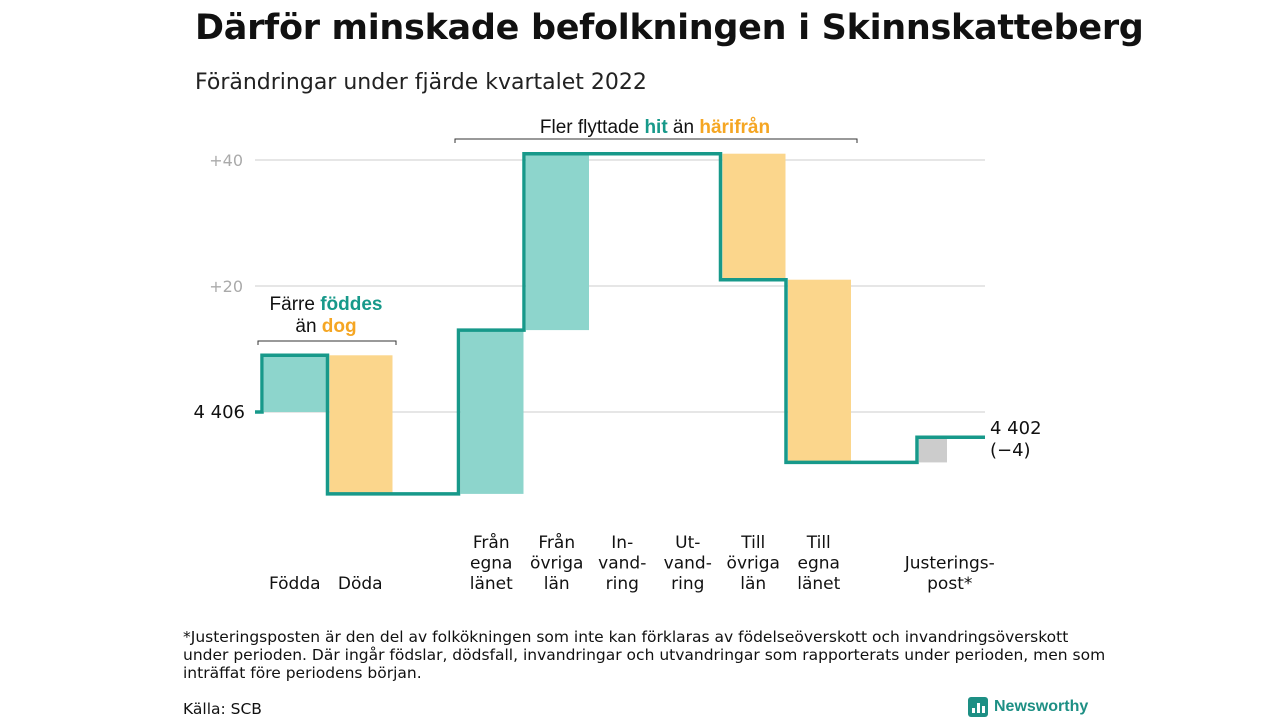  What do you see at coordinates (978, 707) in the screenshot?
I see `bar-chart-icon` at bounding box center [978, 707].